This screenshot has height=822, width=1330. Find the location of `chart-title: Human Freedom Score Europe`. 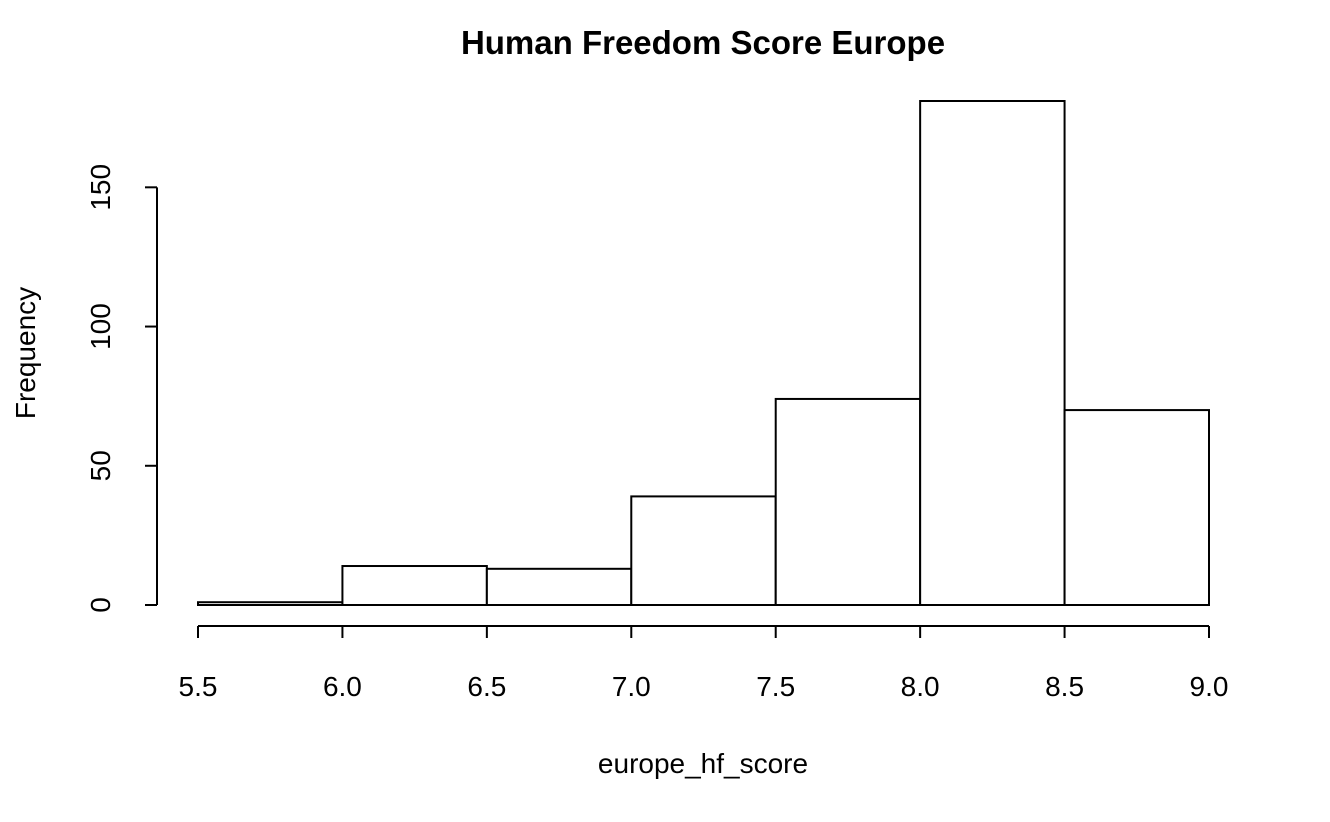

chart-title: Human Freedom Score Europe is located at coordinates (703, 42).